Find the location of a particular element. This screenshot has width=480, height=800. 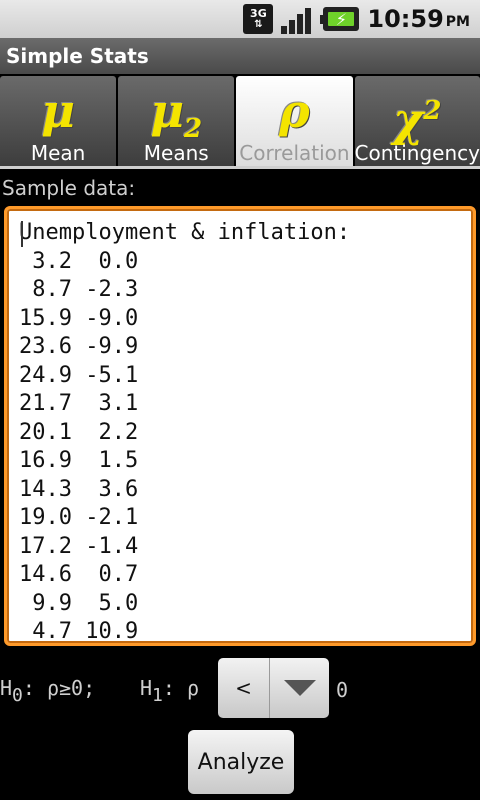

mu-two-icon: μ2 is located at coordinates (176, 114).